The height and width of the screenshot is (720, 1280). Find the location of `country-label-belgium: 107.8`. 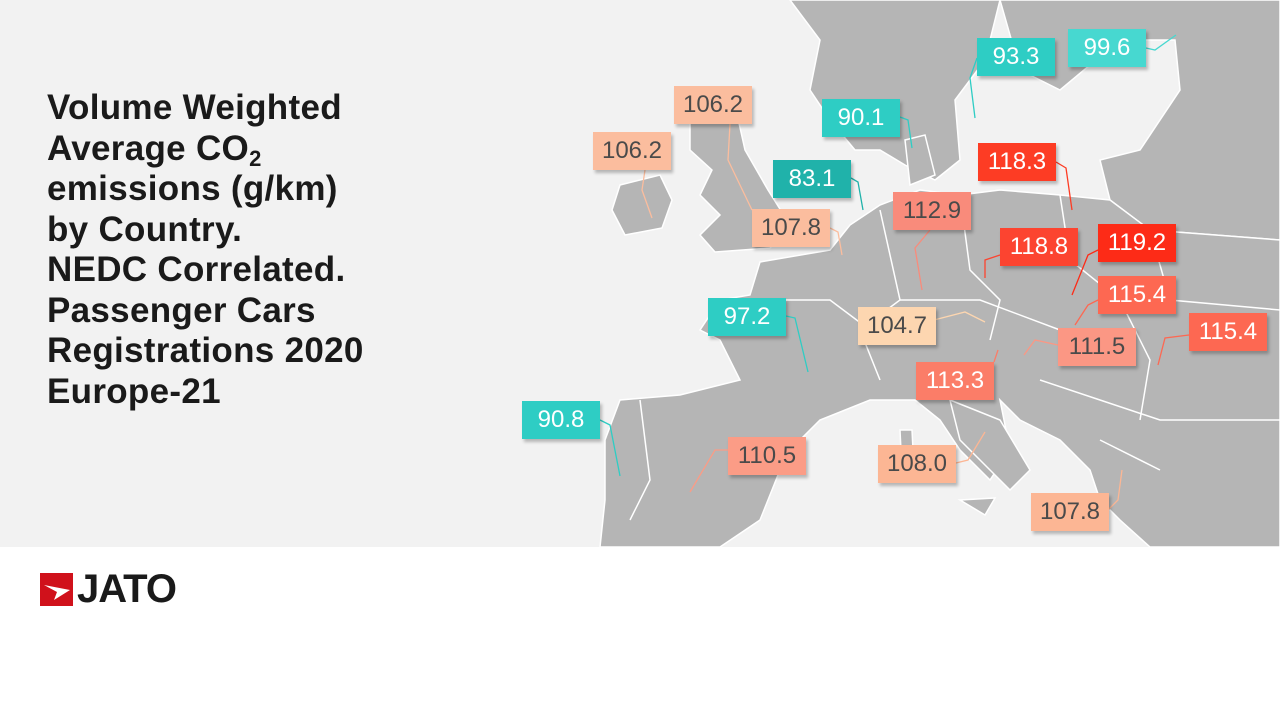

country-label-belgium: 107.8 is located at coordinates (791, 228).